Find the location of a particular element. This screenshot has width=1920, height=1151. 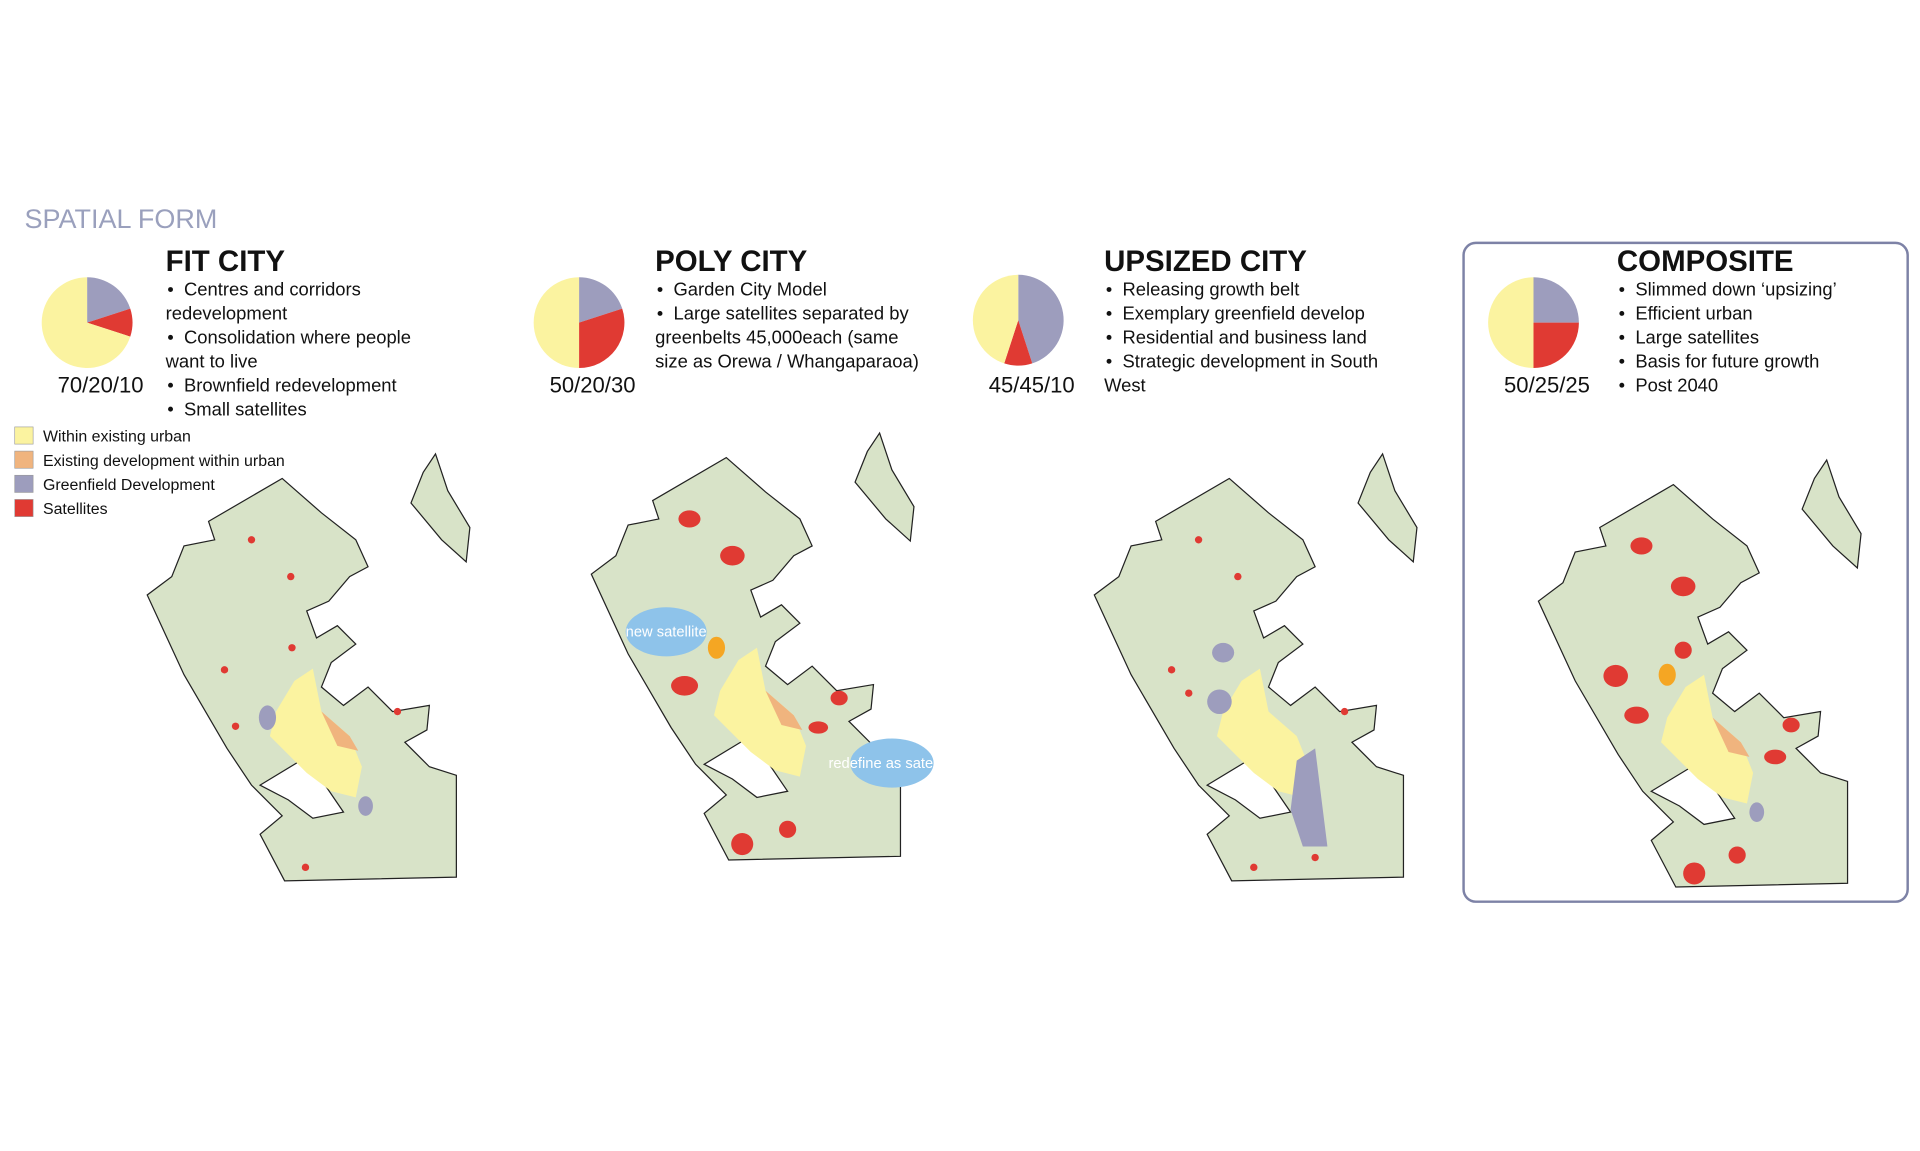

bullet-text: Brownfield redevelopment is located at coordinates (290, 384).